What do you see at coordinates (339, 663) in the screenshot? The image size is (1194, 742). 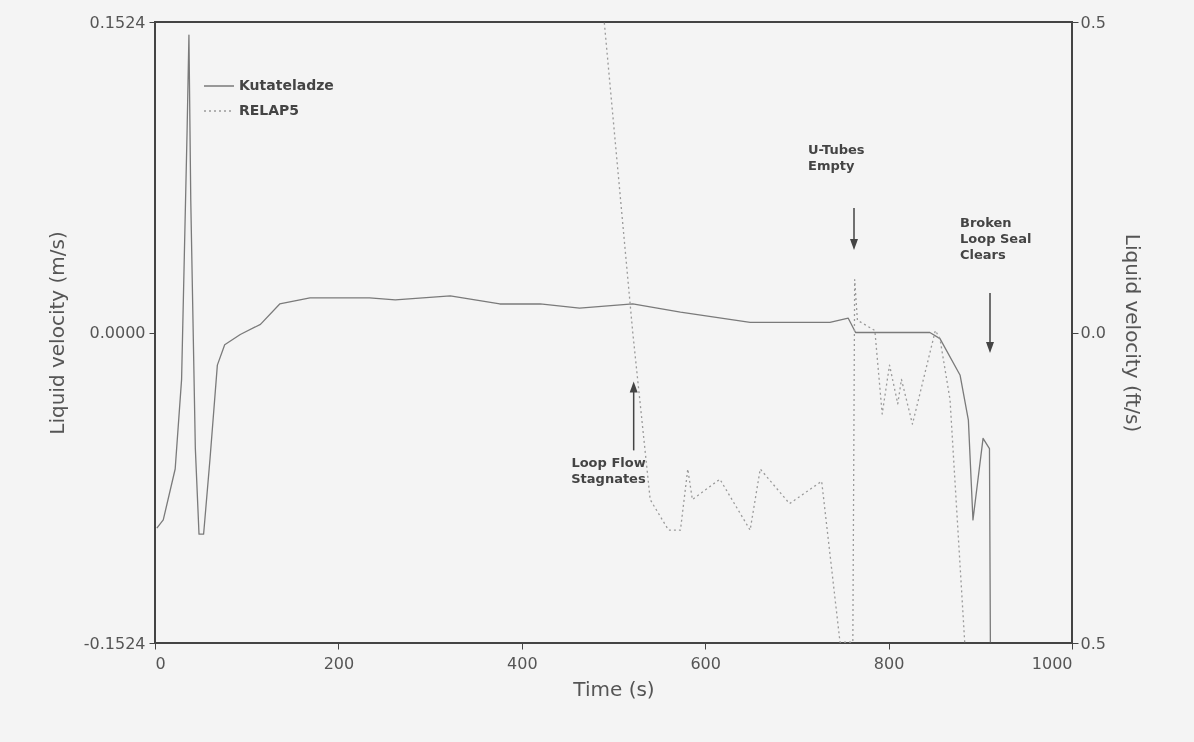 I see `x-tick-label: 200` at bounding box center [339, 663].